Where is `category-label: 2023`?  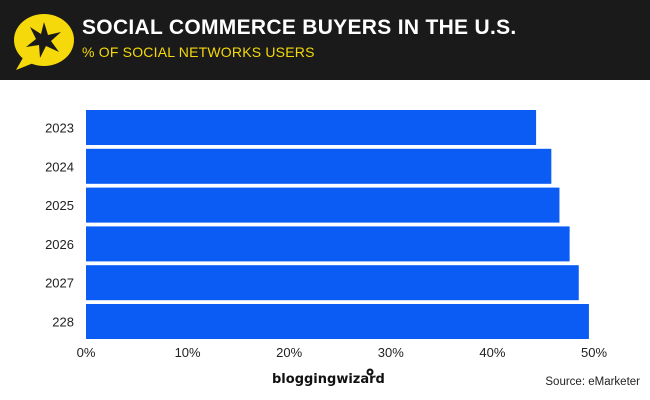 category-label: 2023 is located at coordinates (59, 128).